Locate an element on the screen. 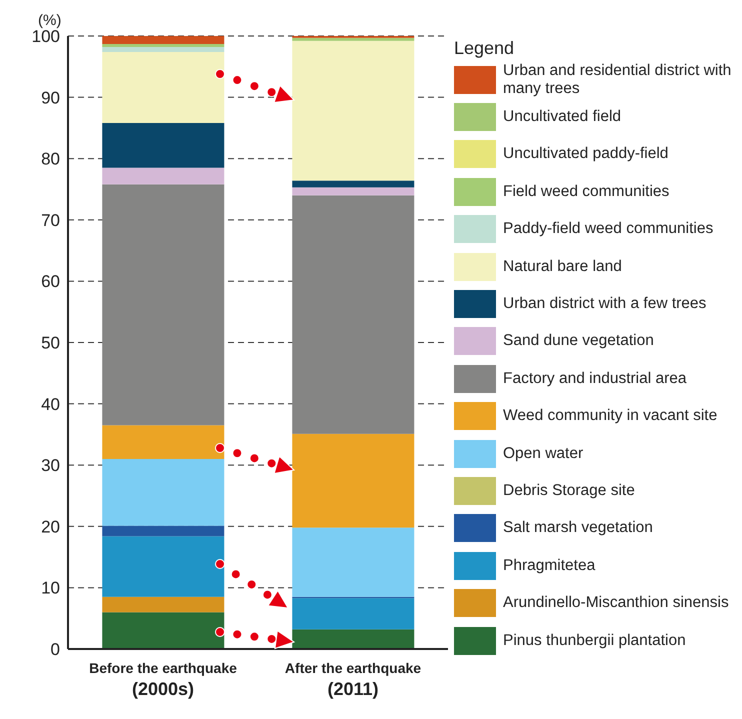  legend-title: Legend is located at coordinates (485, 48).